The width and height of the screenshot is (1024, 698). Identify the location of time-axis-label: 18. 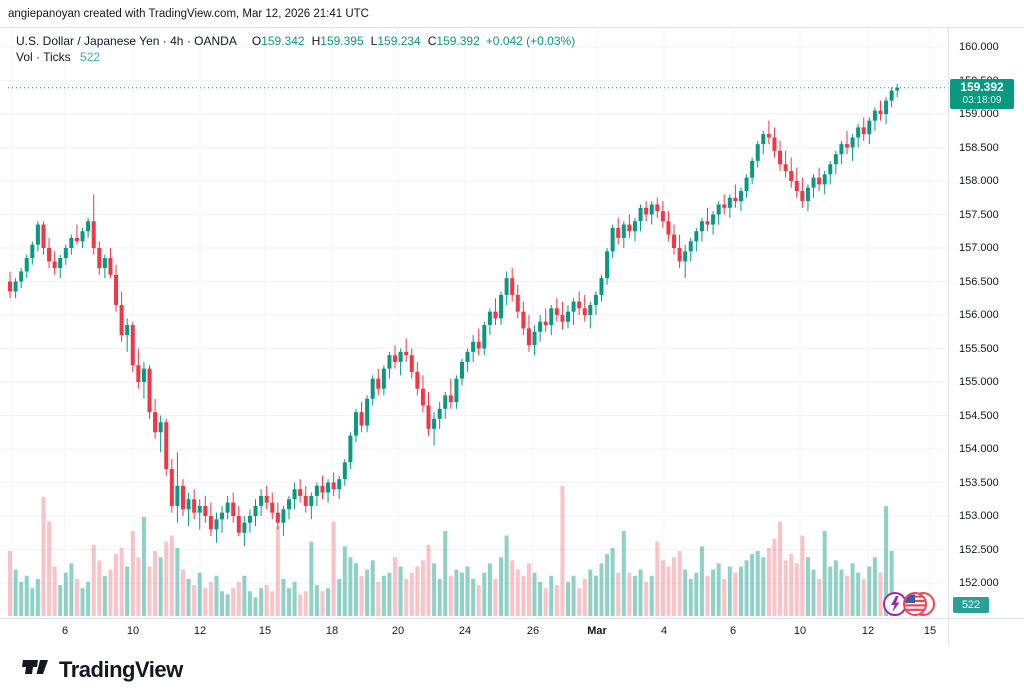
(332, 631).